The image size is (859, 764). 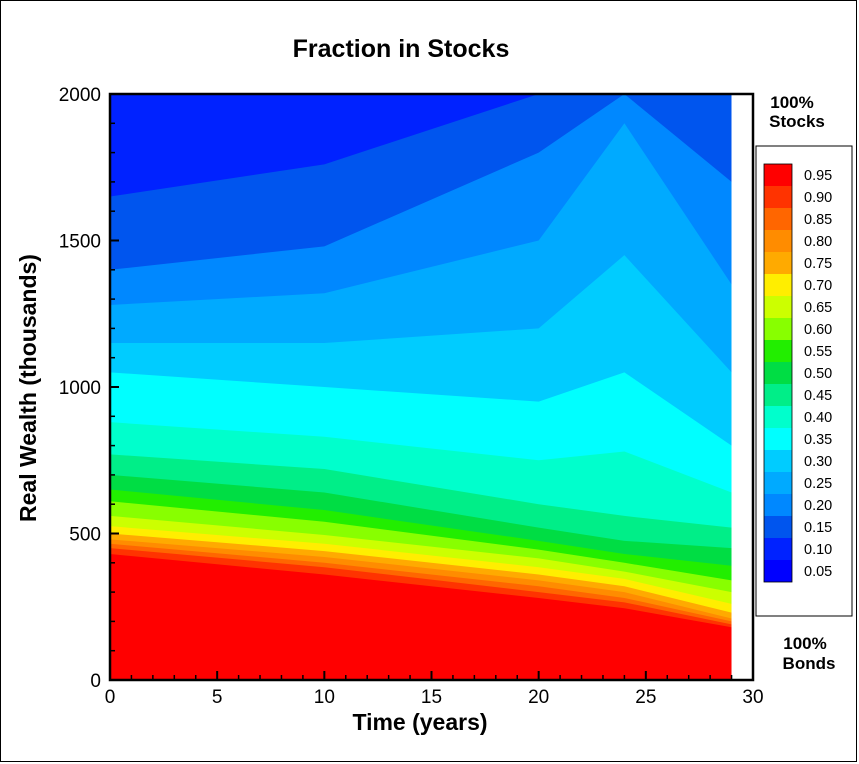 I want to click on legend-label: 0.65, so click(x=818, y=308).